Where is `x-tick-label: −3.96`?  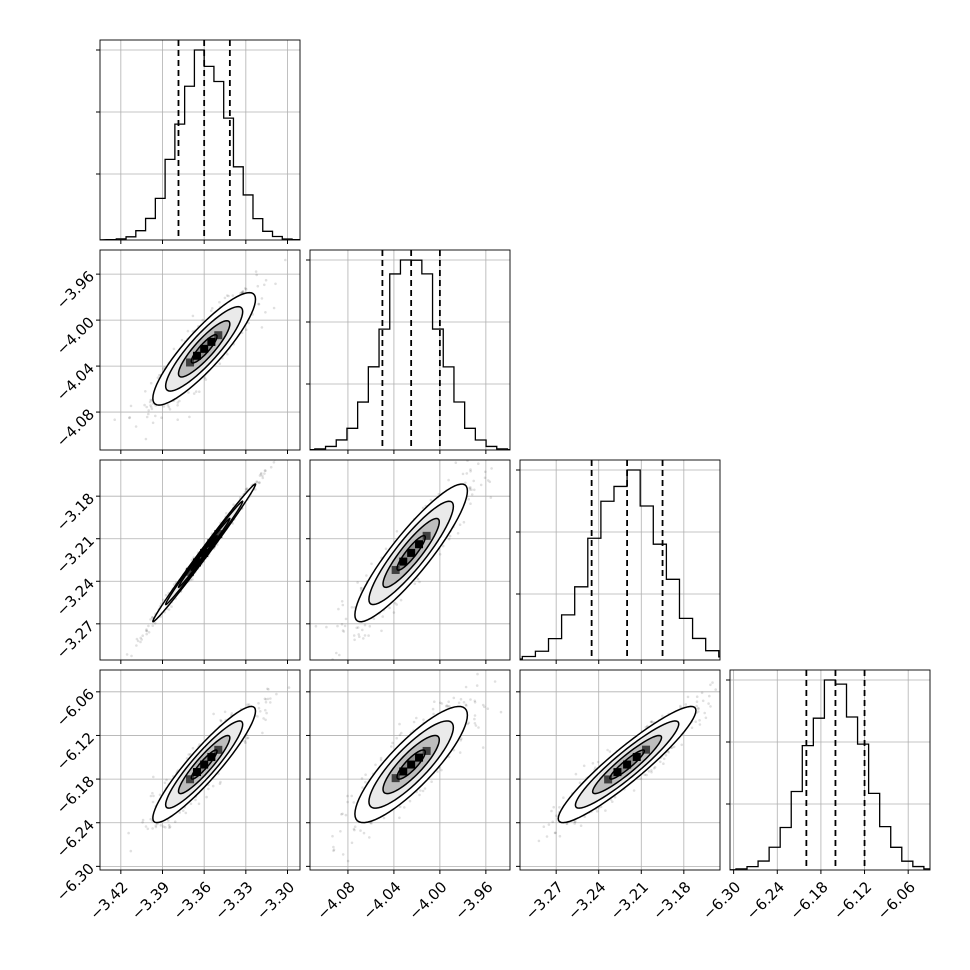
x-tick-label: −3.96 is located at coordinates (473, 900).